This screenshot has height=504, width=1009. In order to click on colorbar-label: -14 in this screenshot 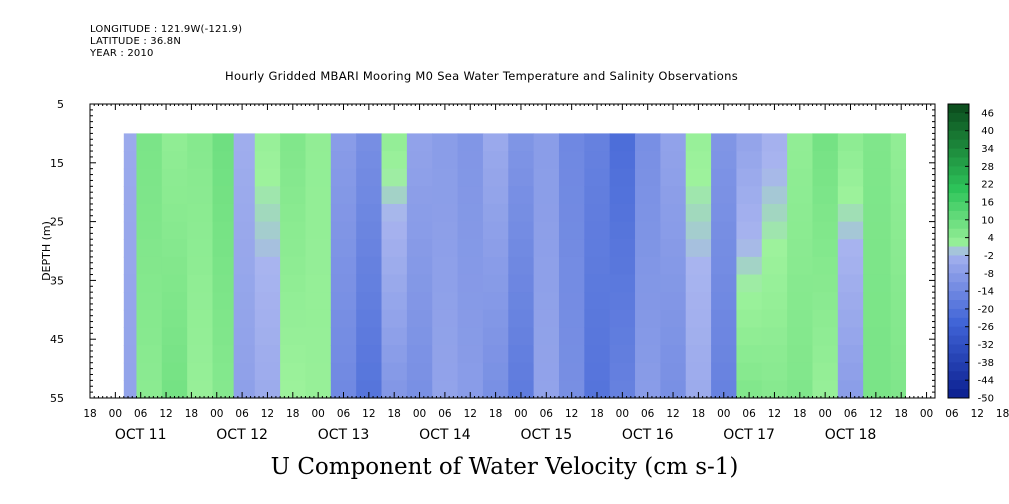, I will do `click(986, 292)`.